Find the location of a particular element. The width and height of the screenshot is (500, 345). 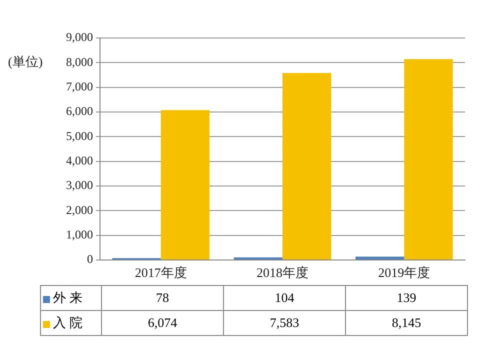

y-tick-label: 9,000 is located at coordinates (79, 37).